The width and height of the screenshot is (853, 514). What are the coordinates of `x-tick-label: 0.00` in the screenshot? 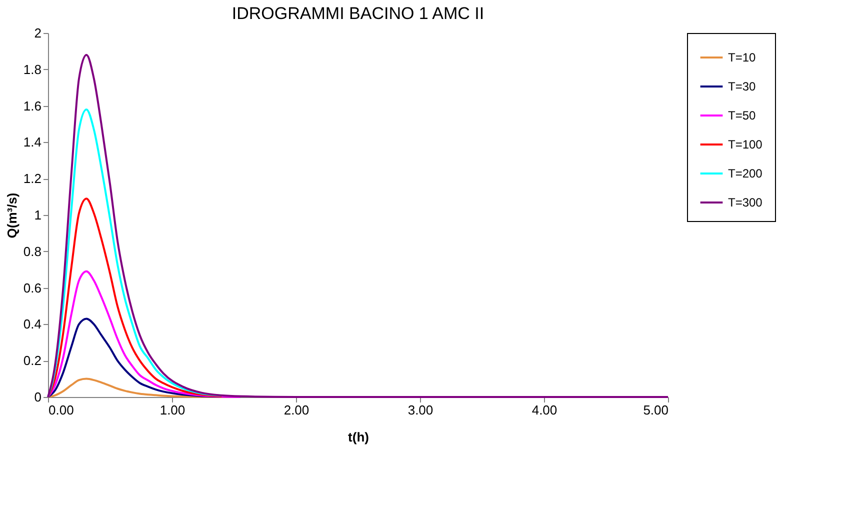 It's located at (61, 410).